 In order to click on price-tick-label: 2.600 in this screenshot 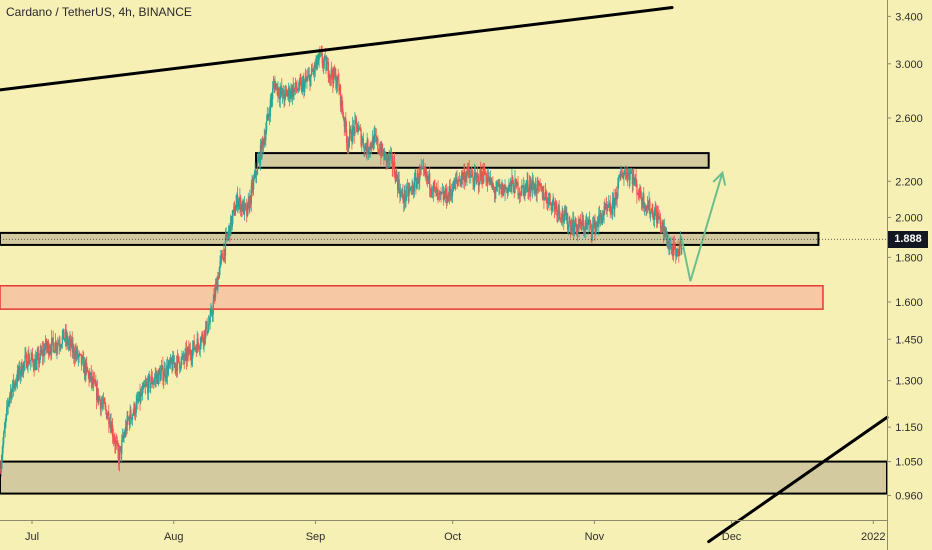, I will do `click(909, 119)`.